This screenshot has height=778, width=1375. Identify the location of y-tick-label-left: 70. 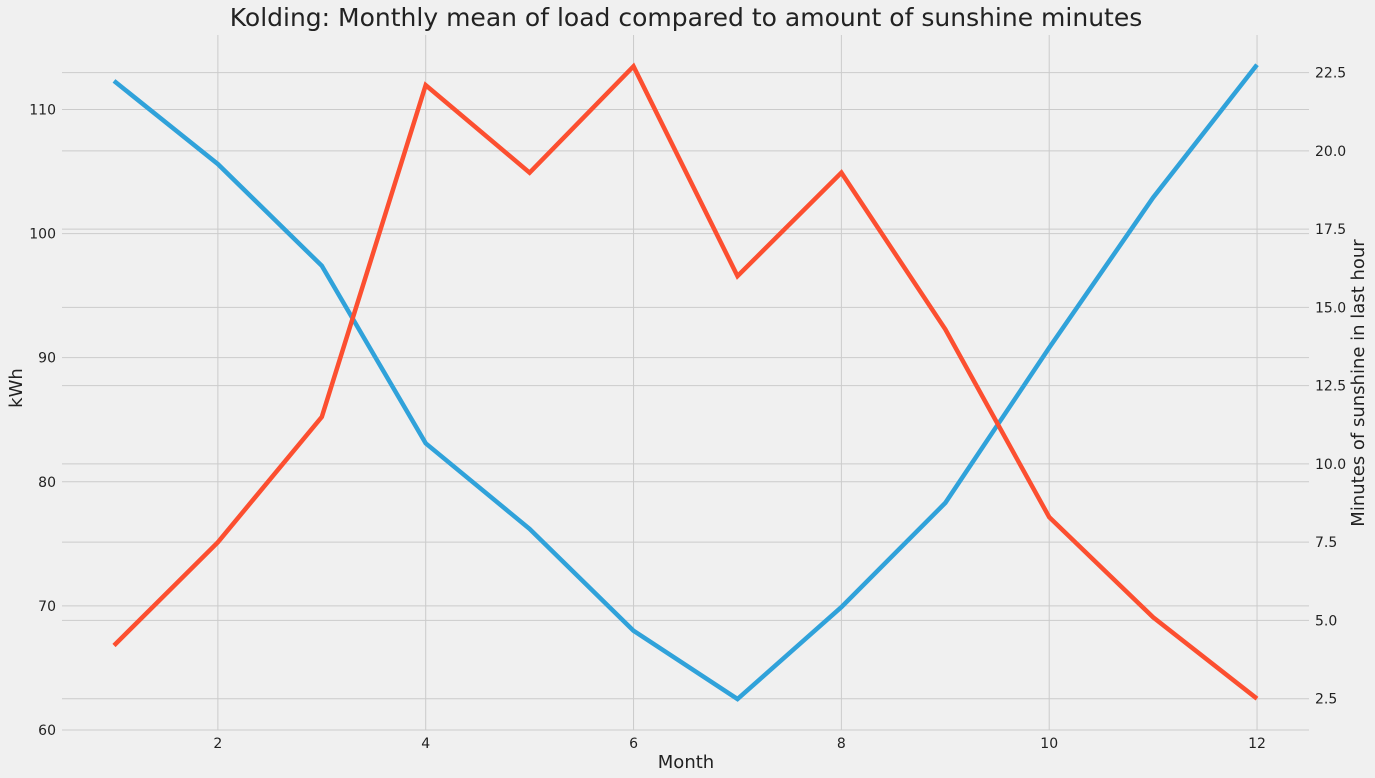
(47, 607).